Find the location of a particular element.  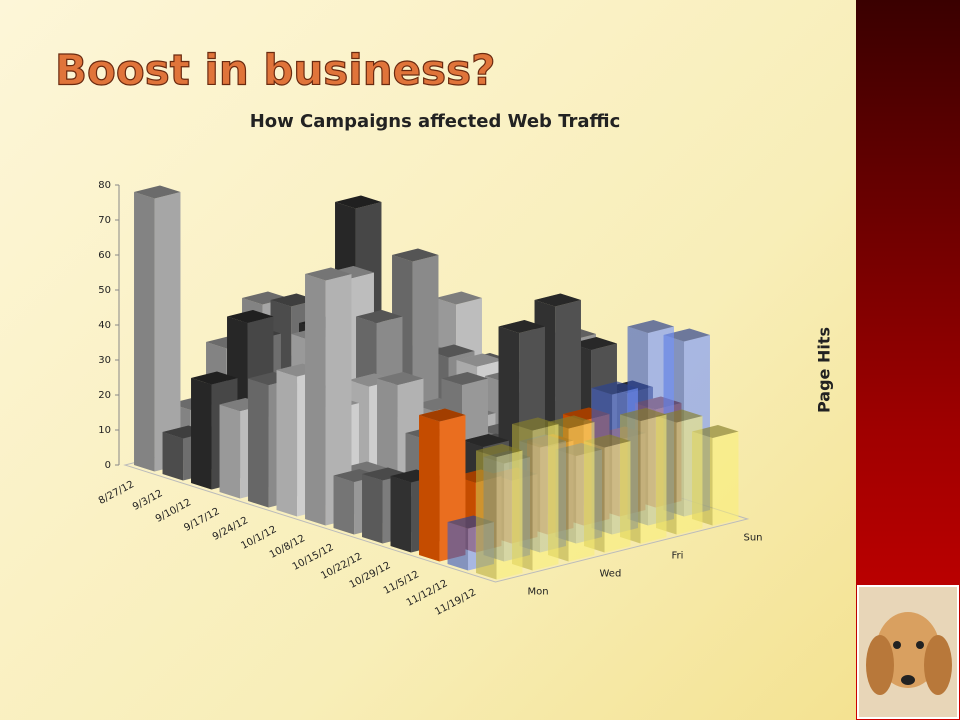

y-tick-label: 60 is located at coordinates (104, 255).